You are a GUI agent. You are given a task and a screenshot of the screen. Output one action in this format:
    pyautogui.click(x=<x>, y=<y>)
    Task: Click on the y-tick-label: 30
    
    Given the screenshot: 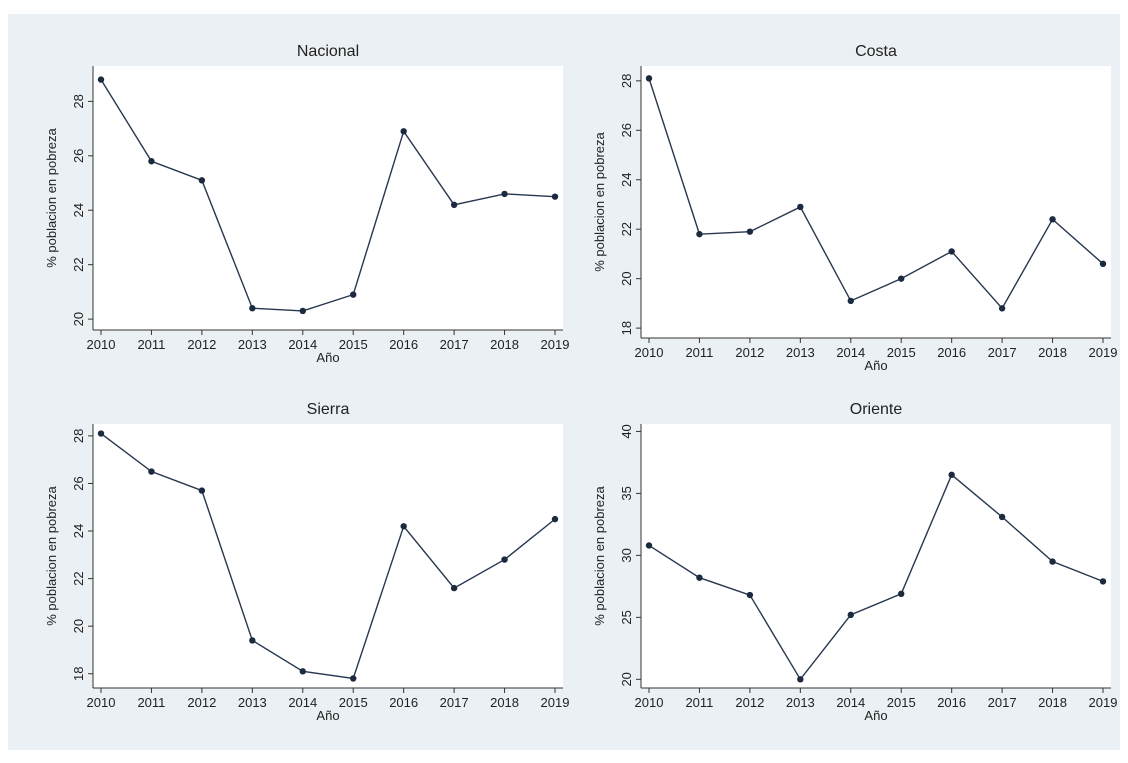 What is the action you would take?
    pyautogui.click(x=626, y=555)
    